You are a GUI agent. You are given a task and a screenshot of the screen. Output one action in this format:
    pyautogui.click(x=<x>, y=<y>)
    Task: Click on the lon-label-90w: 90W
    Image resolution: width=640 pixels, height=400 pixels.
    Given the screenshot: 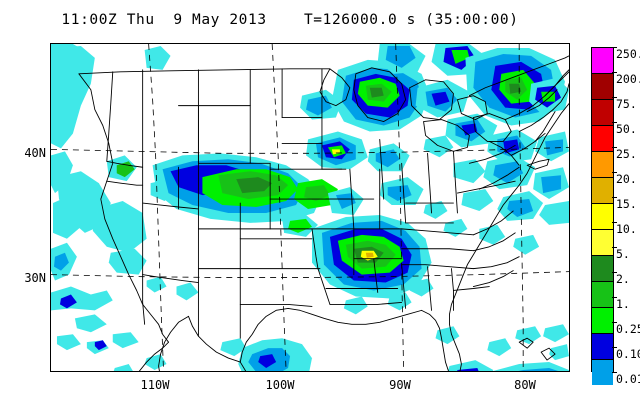 What is the action you would take?
    pyautogui.click(x=400, y=385)
    